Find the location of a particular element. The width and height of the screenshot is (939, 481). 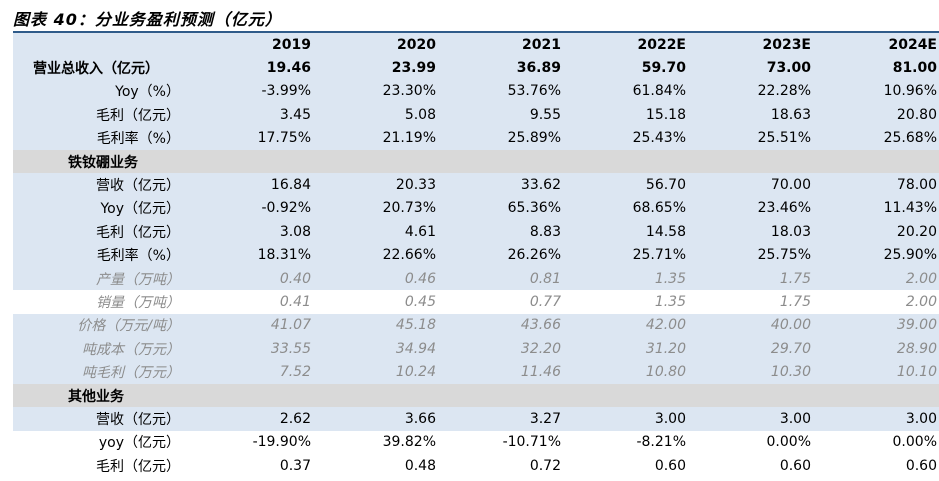

table-cell: 53.76% is located at coordinates (500, 91).